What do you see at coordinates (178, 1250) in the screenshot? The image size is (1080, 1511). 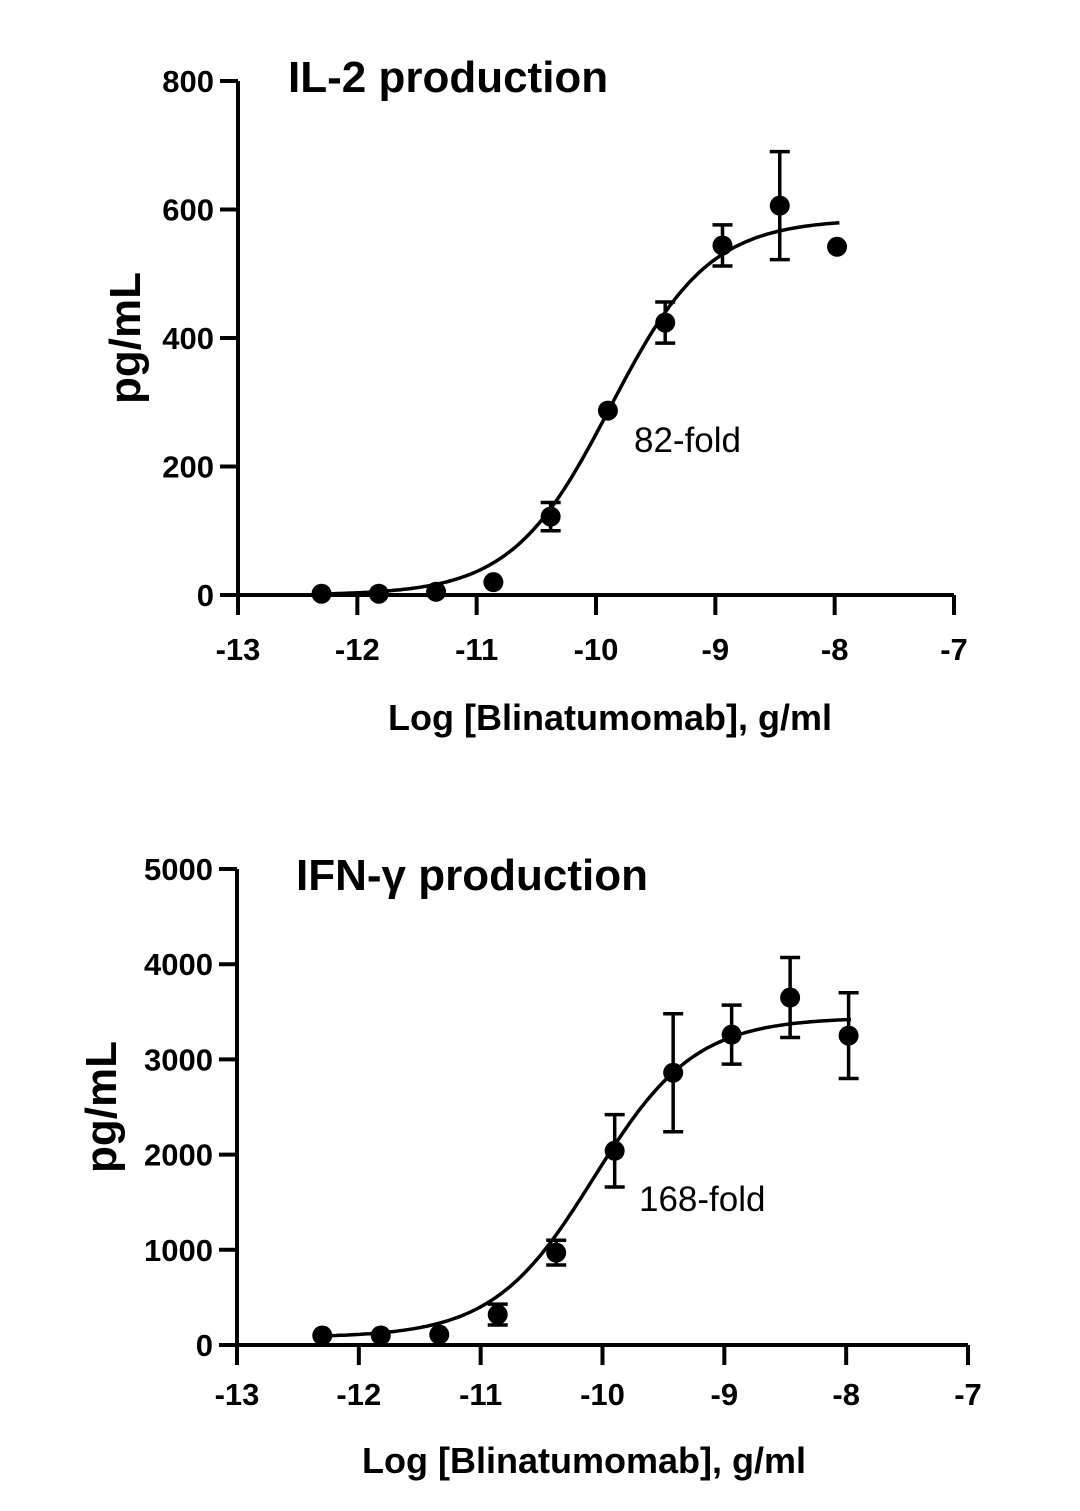 I see `y-tick-label: 1000` at bounding box center [178, 1250].